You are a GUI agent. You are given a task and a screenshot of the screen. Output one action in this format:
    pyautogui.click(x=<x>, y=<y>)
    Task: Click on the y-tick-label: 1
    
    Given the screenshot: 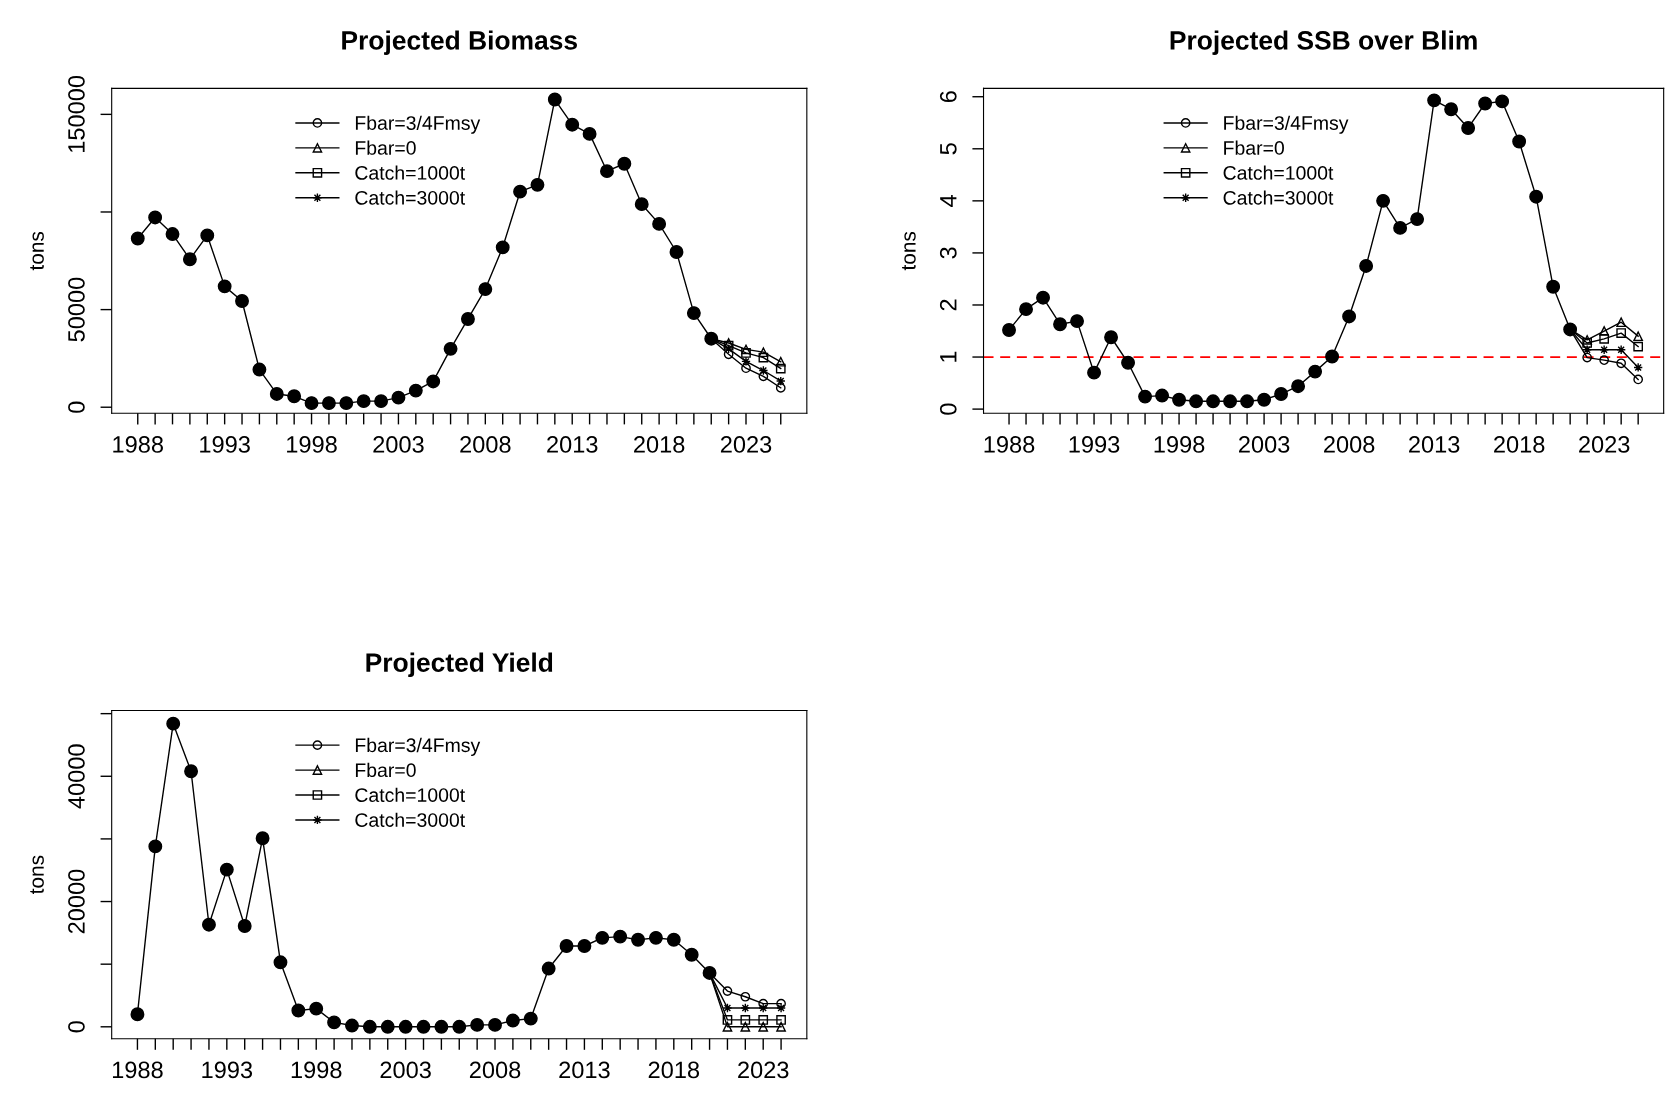 What is the action you would take?
    pyautogui.click(x=948, y=356)
    